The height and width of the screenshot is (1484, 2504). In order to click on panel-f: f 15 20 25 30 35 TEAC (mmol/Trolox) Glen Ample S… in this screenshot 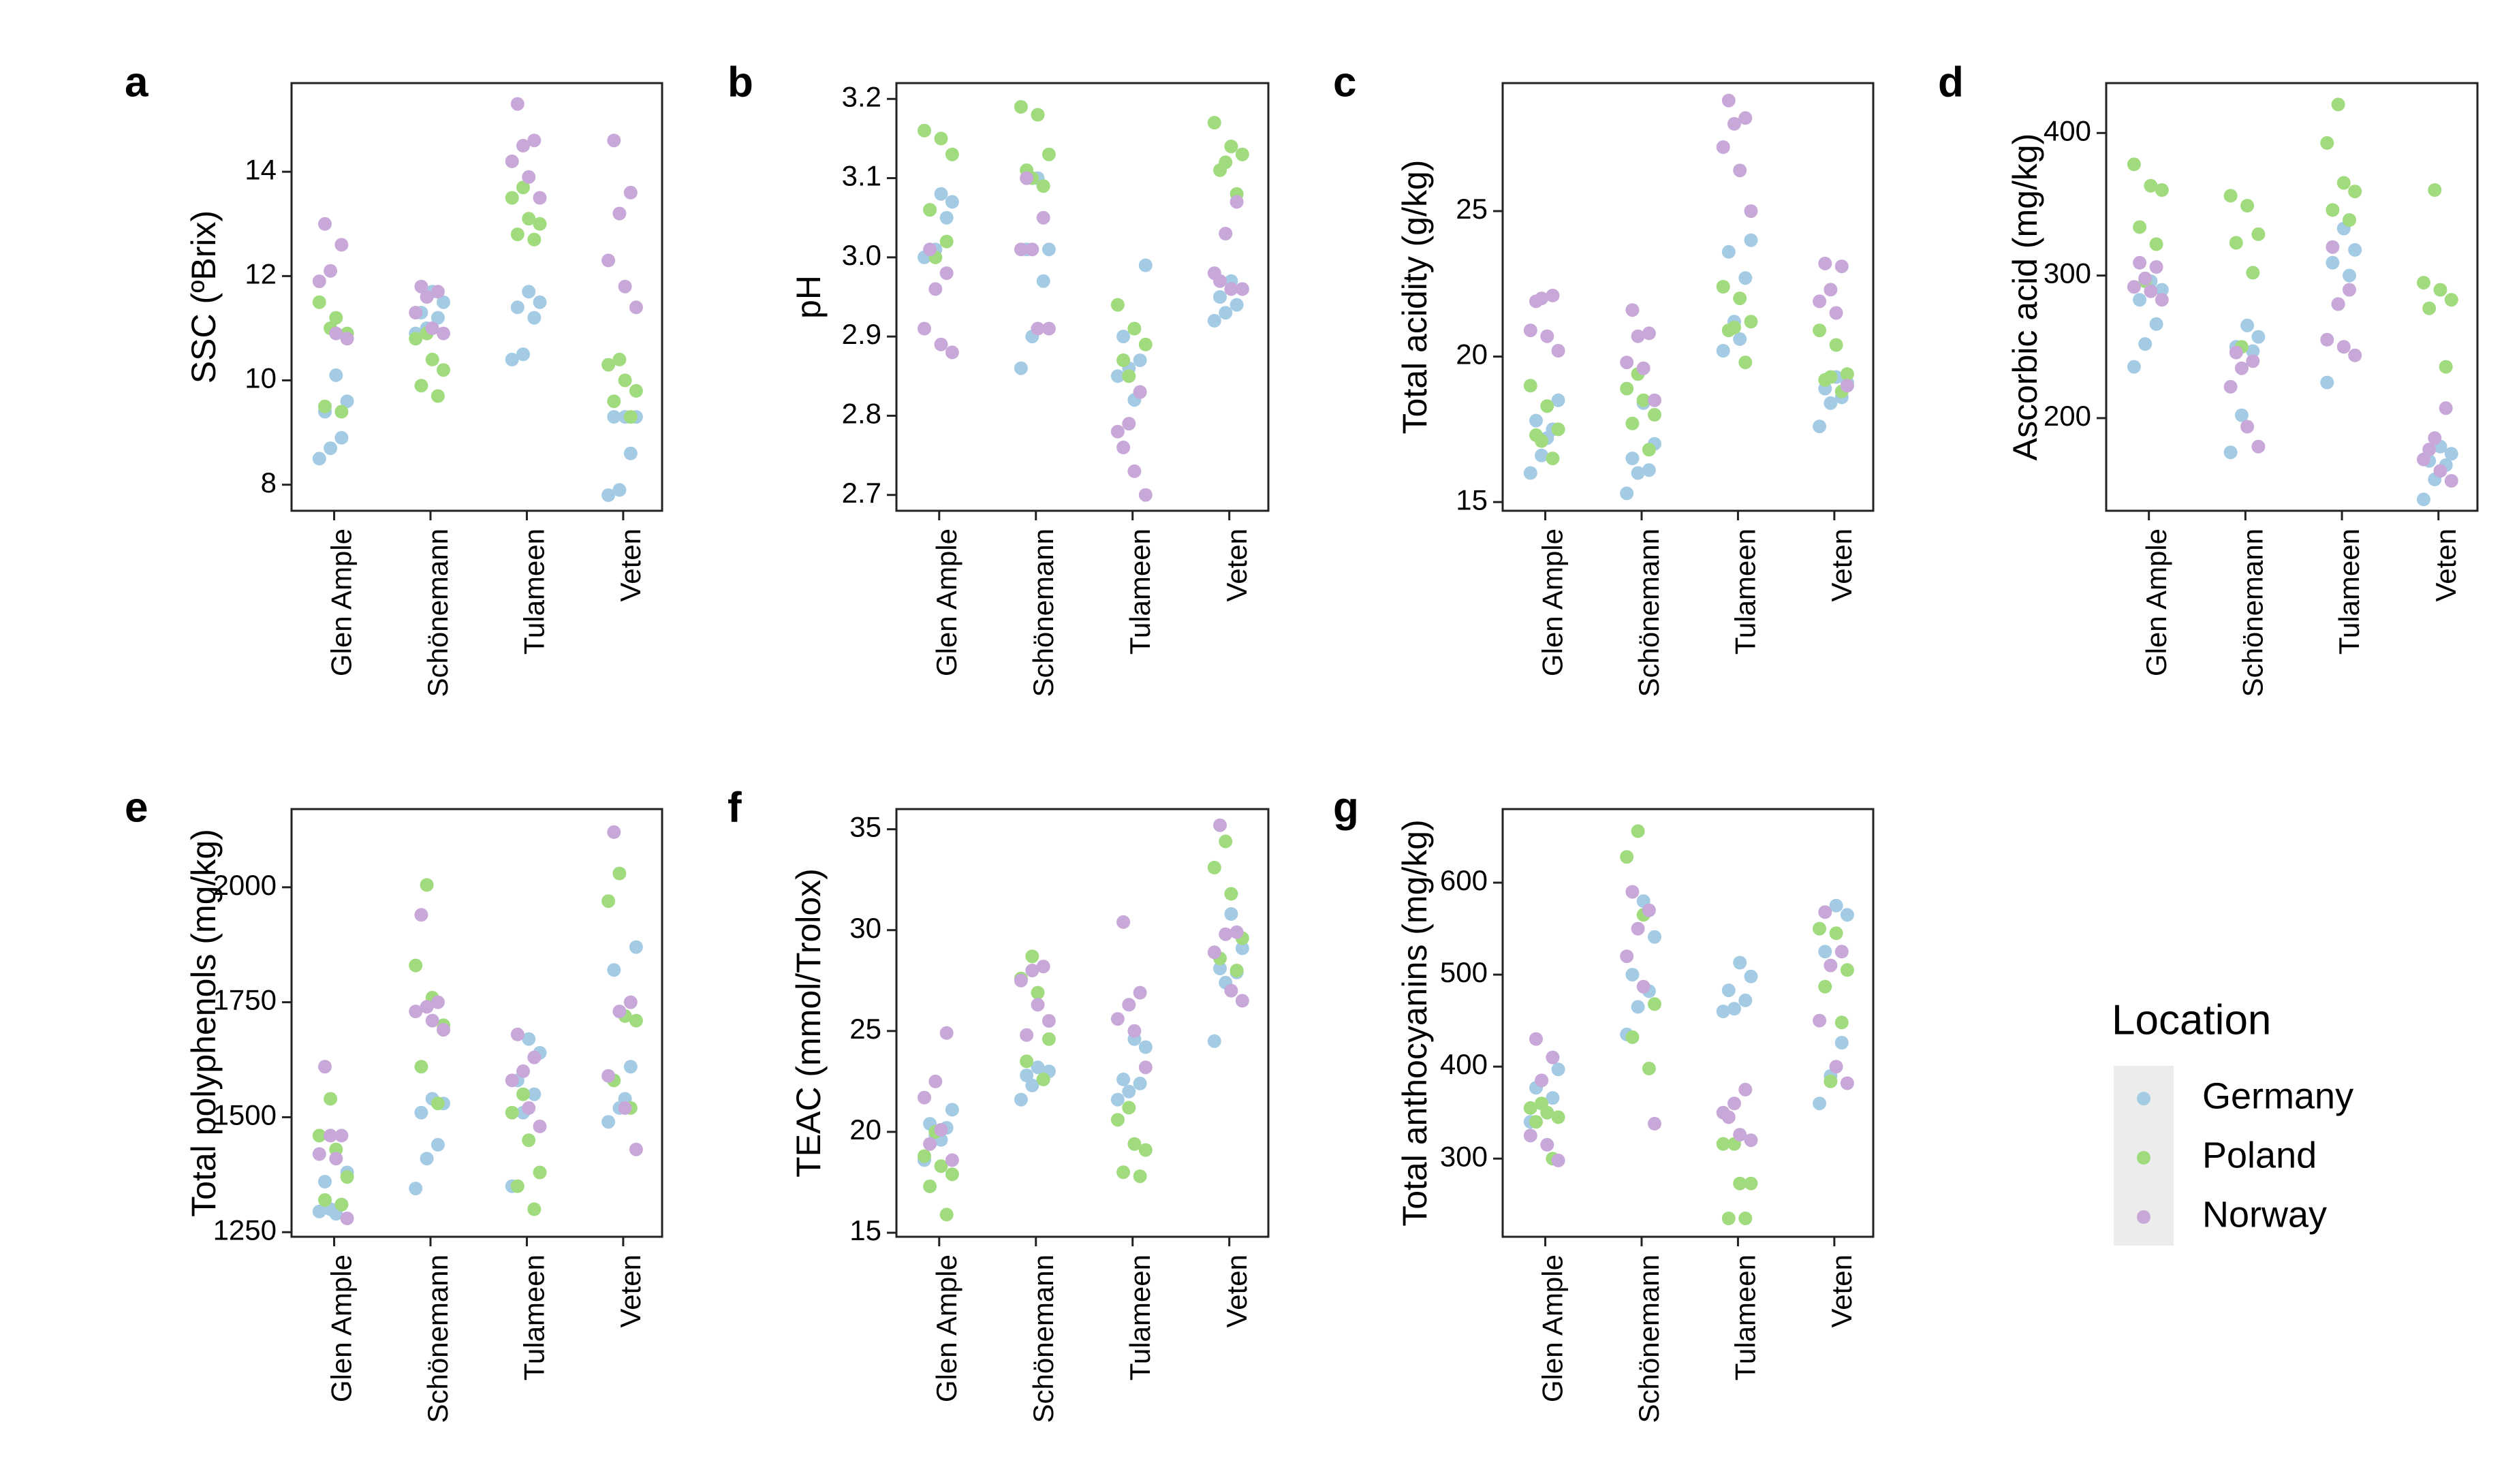, I will do `click(999, 1103)`.